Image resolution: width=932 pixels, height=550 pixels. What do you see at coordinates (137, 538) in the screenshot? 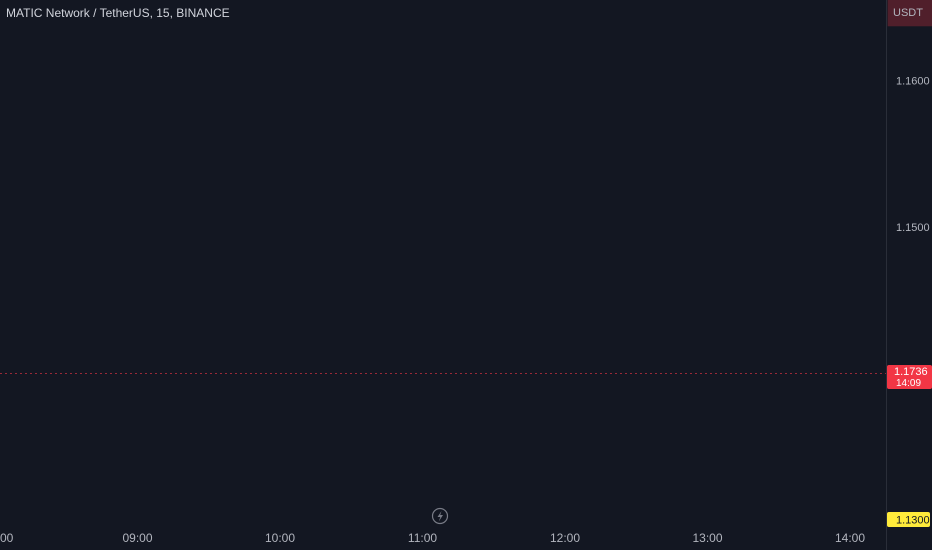
I see `time-tick-1: 09:00` at bounding box center [137, 538].